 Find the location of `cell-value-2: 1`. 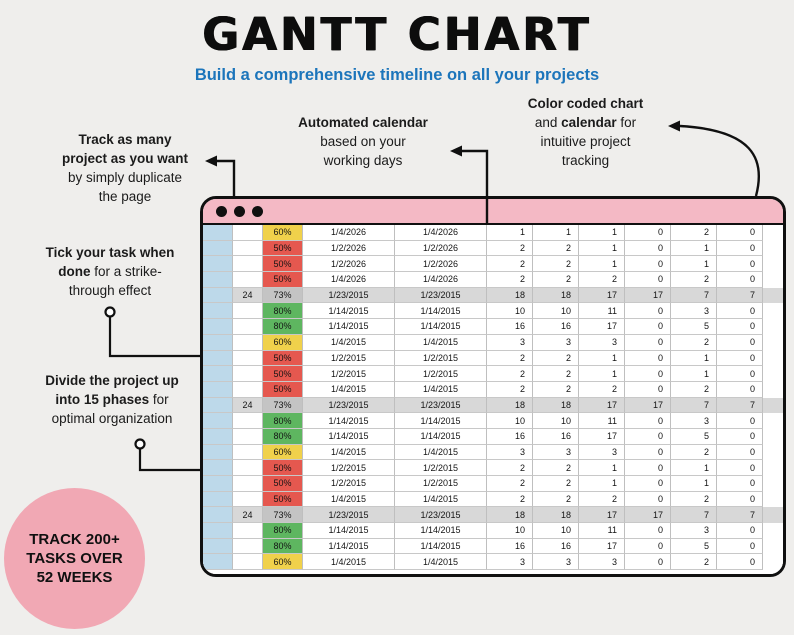

cell-value-2: 1 is located at coordinates (556, 233).